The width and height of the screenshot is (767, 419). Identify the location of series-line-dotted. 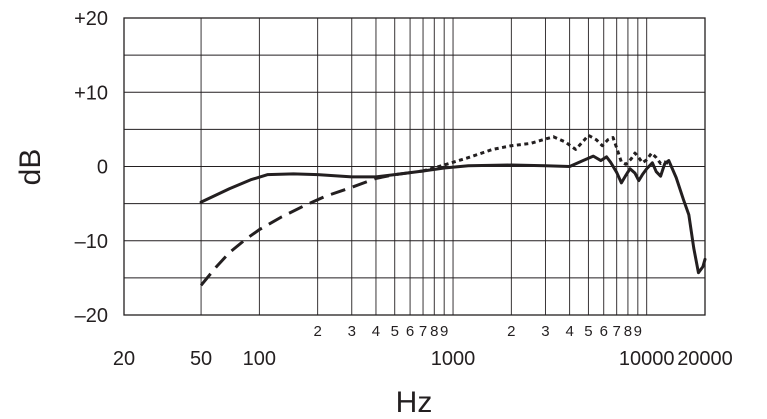
(546, 153).